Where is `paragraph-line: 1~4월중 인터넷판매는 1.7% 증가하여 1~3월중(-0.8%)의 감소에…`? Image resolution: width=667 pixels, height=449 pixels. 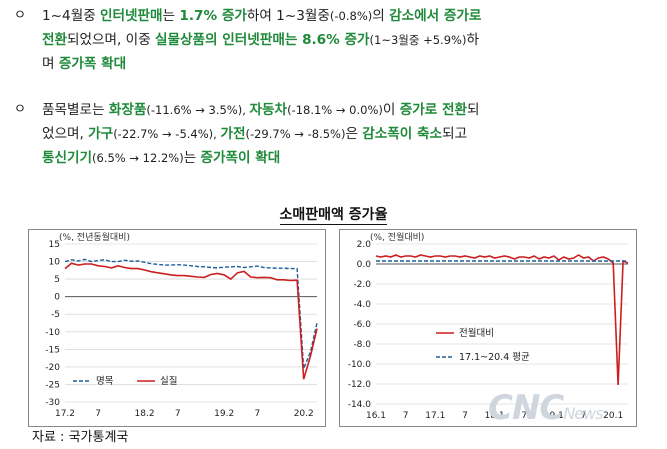
paragraph-line: 1~4월중 인터넷판매는 1.7% 증가하여 1~3월중(-0.8%)의 감소에… is located at coordinates (349, 16).